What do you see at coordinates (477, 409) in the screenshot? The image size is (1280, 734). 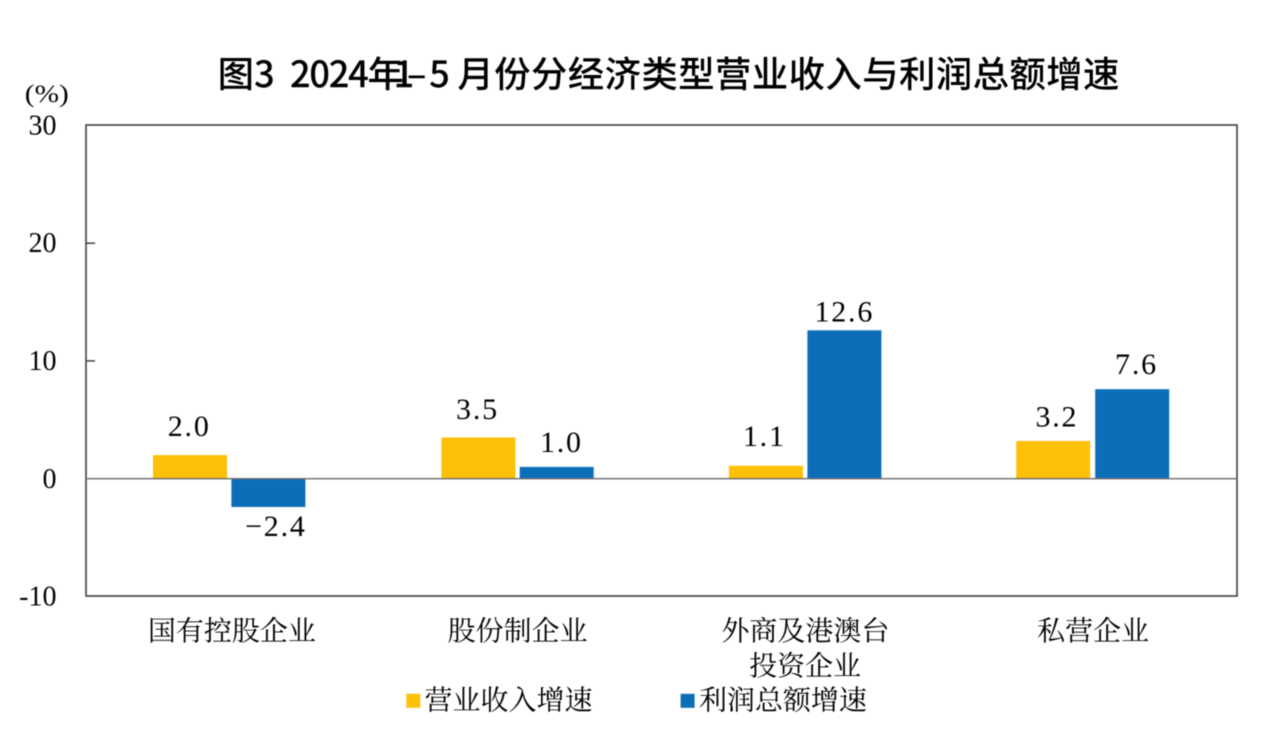 I see `svg-text: 3.5` at bounding box center [477, 409].